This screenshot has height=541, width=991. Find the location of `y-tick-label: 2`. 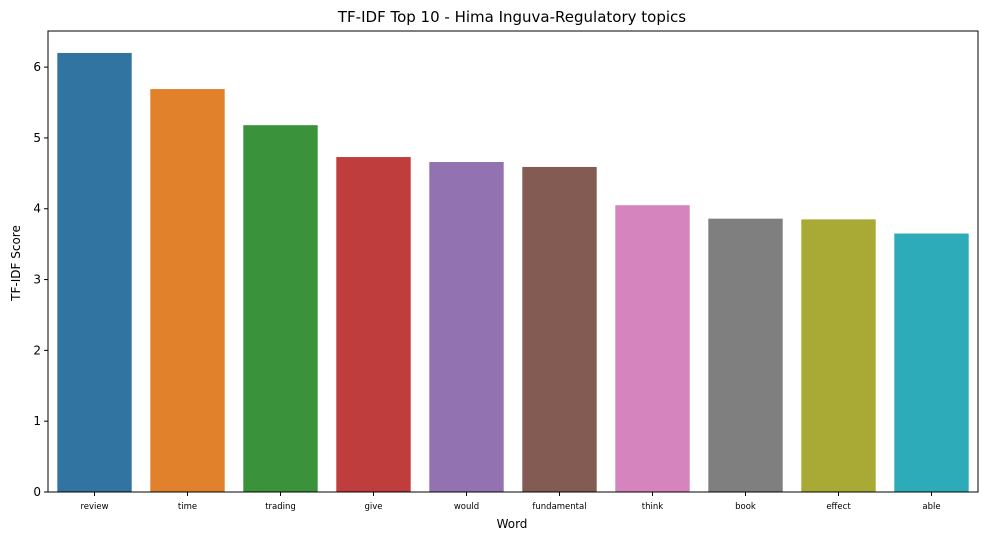

y-tick-label: 2 is located at coordinates (37, 350).